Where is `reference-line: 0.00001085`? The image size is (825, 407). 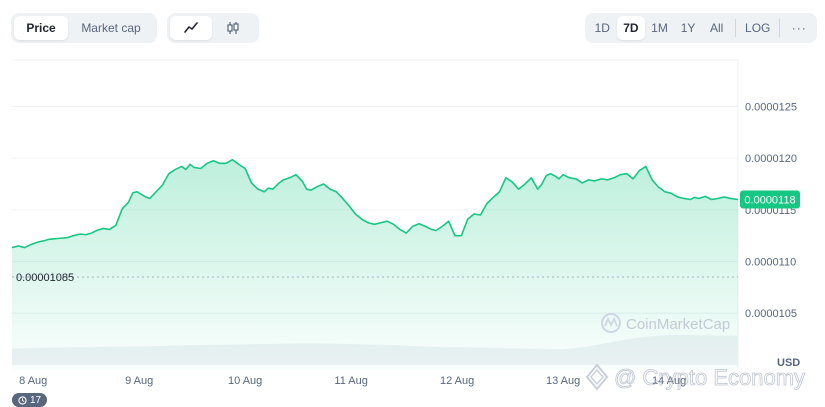 reference-line: 0.00001085 is located at coordinates (375, 278).